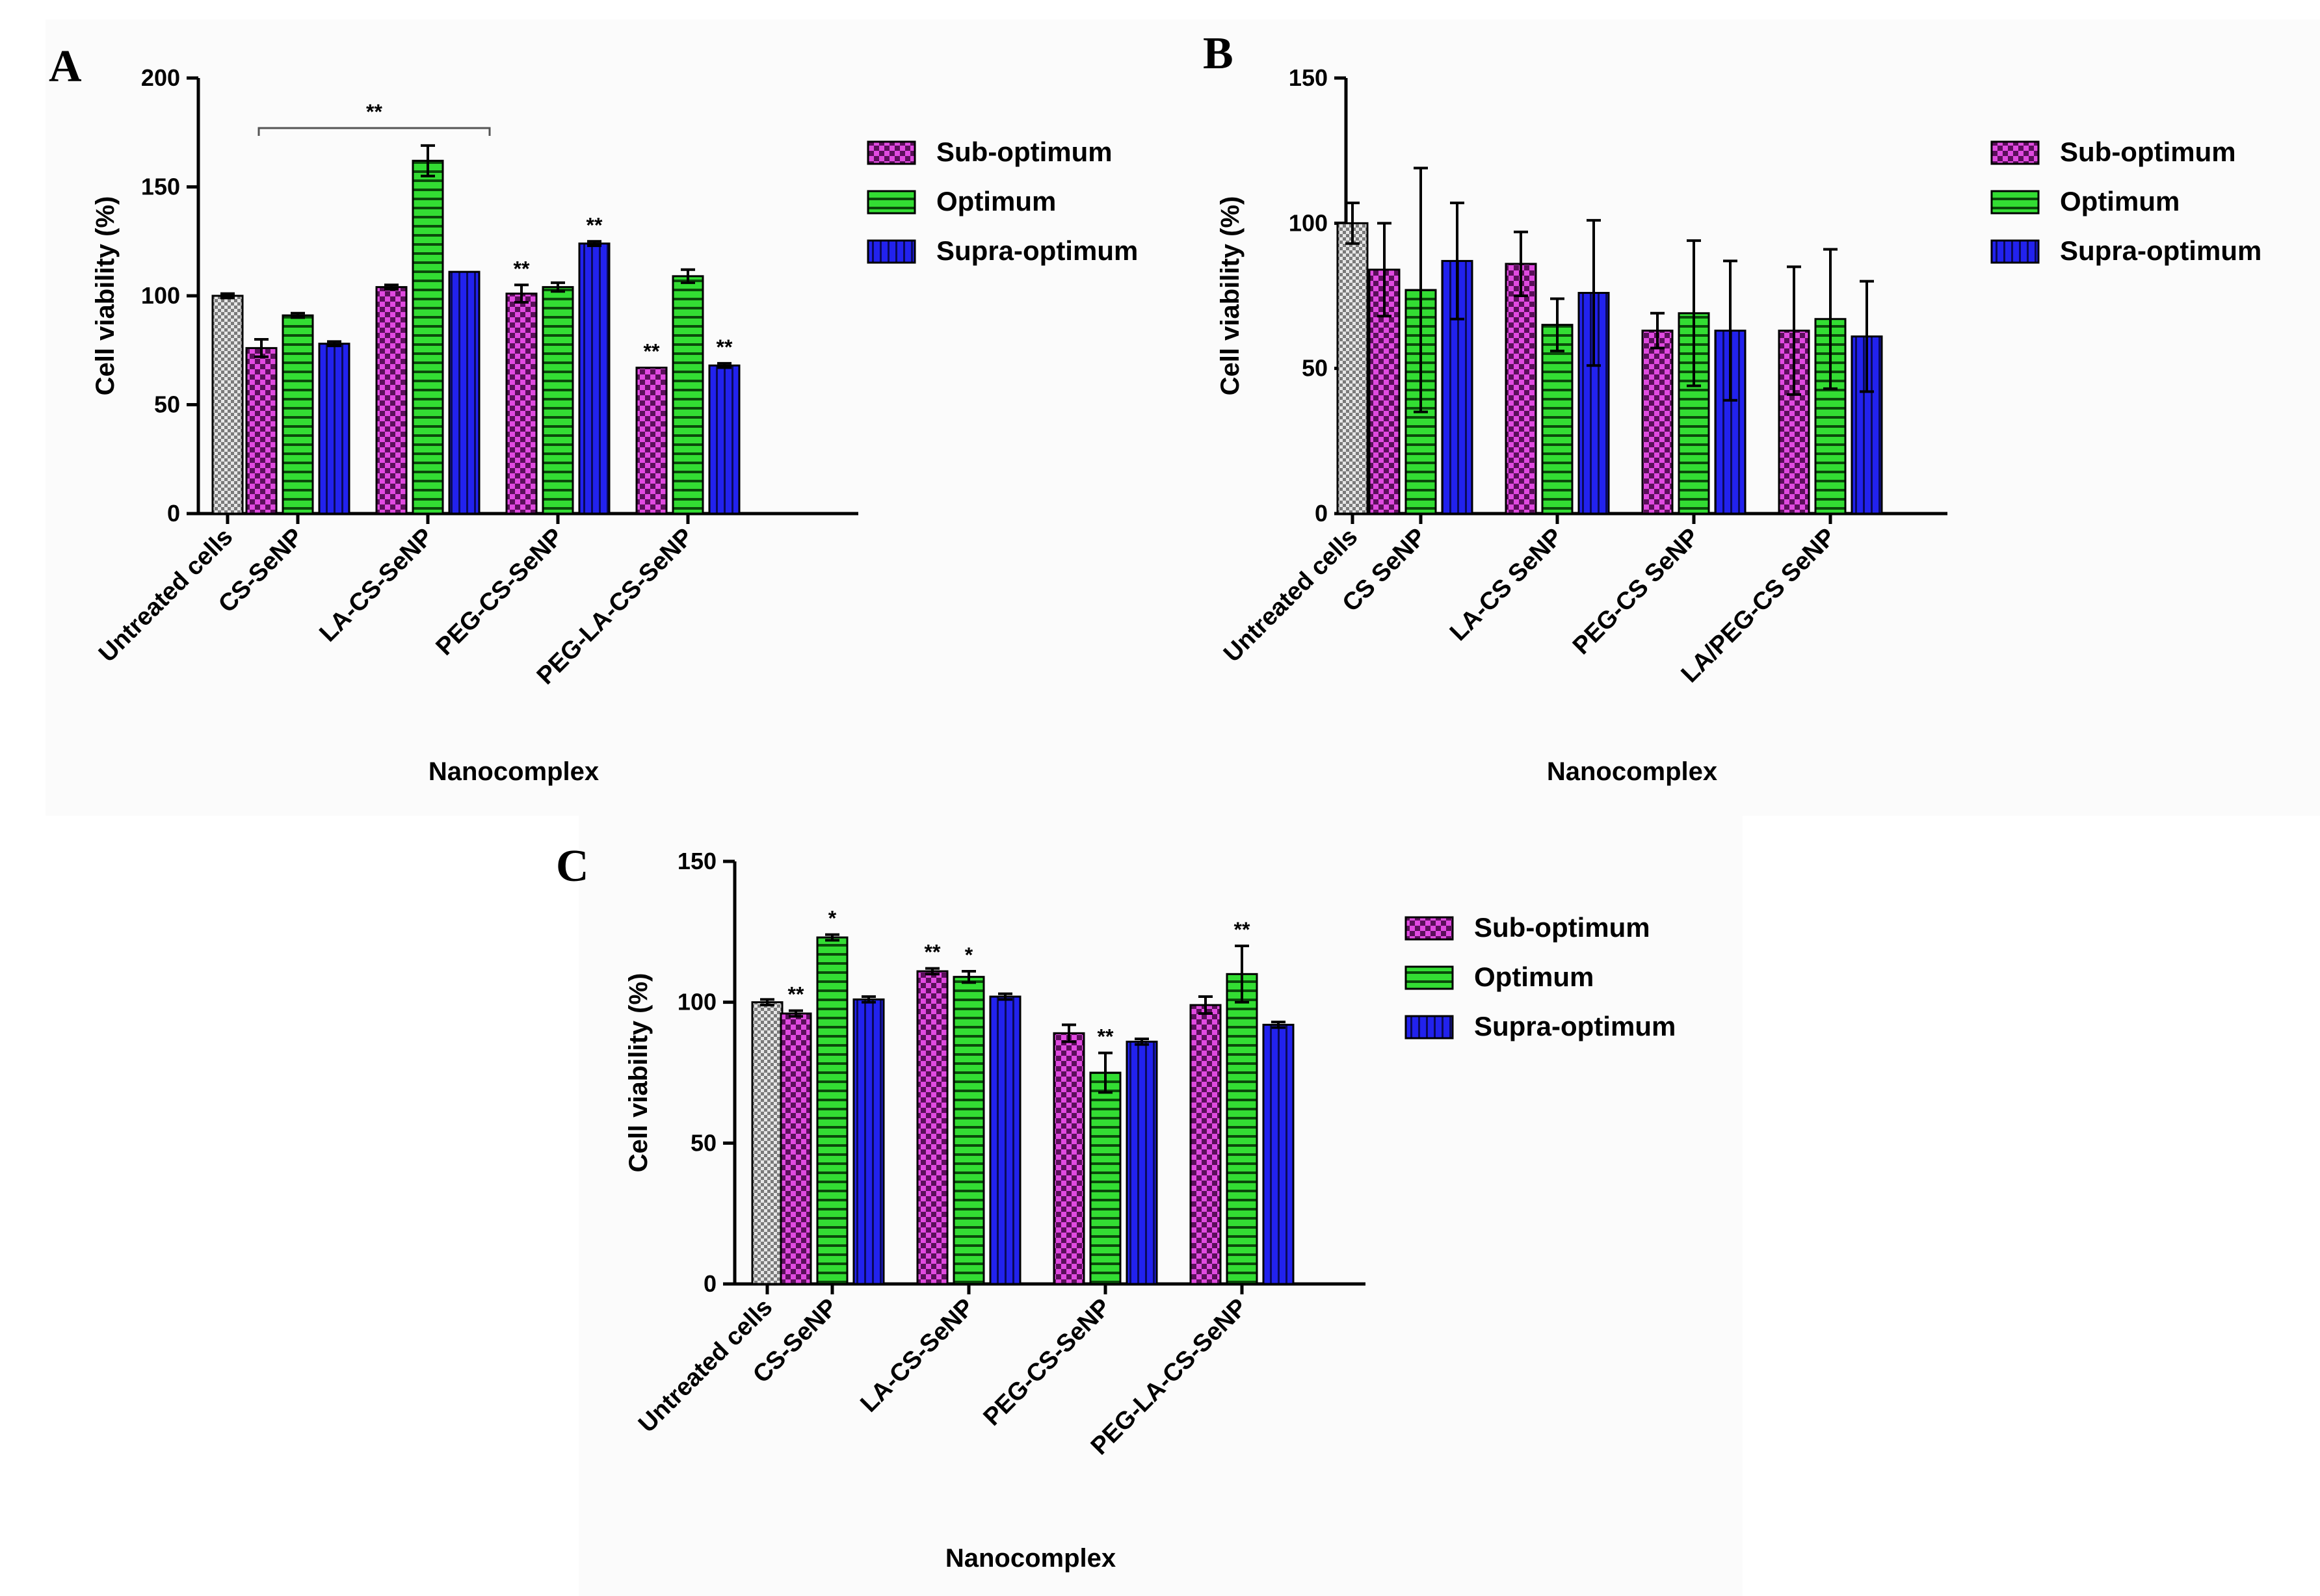  I want to click on y-tick-label: 200, so click(160, 77).